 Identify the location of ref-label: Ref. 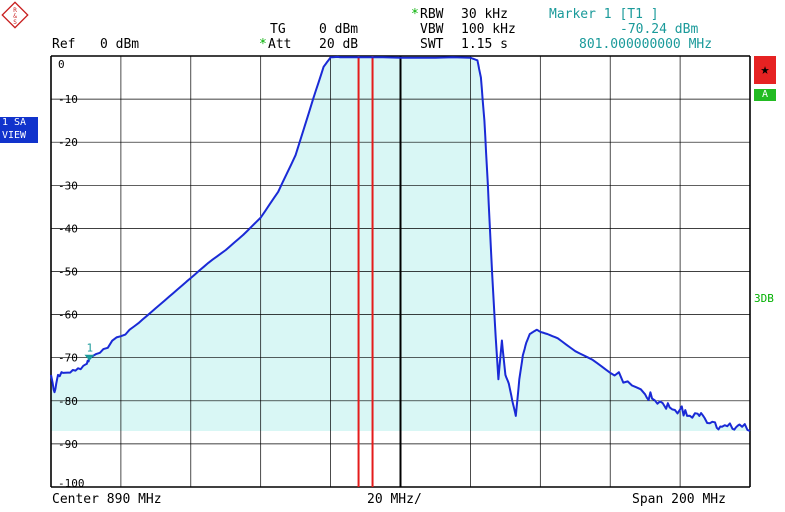
(64, 44).